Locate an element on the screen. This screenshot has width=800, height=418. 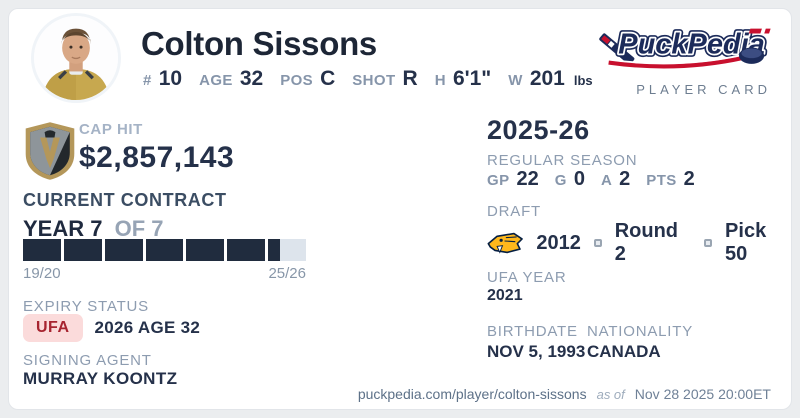
player-name: Colton Sissons is located at coordinates (259, 43).